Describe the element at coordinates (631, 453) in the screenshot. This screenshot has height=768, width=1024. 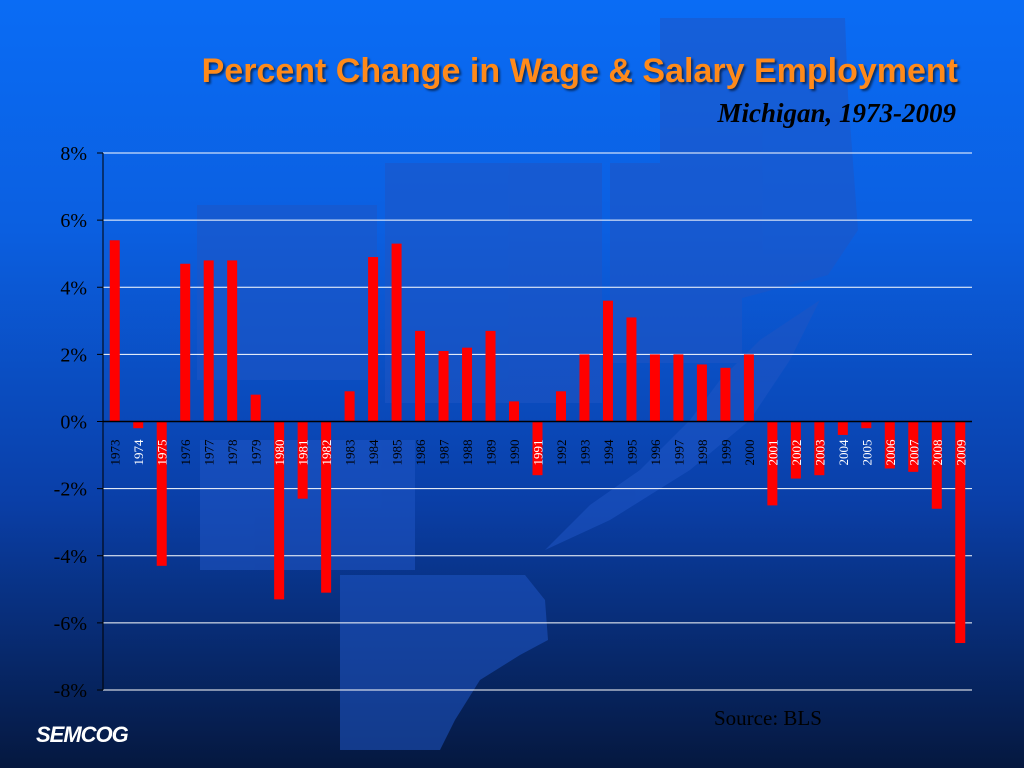
I see `x-tick-label: 1995` at that location.